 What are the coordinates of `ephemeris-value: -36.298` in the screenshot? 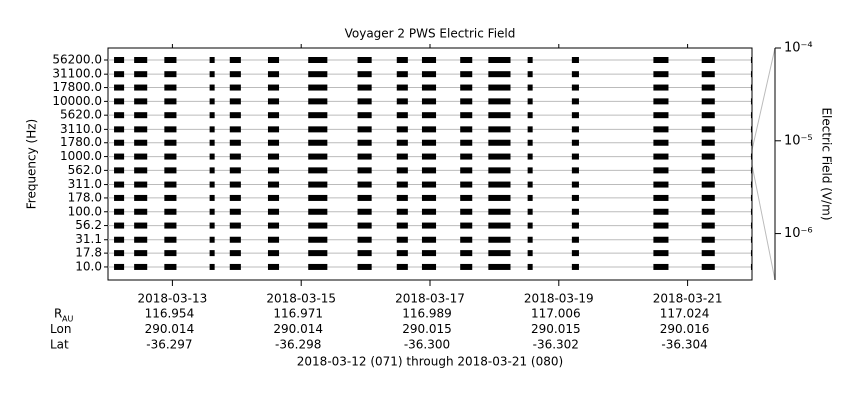 It's located at (298, 345).